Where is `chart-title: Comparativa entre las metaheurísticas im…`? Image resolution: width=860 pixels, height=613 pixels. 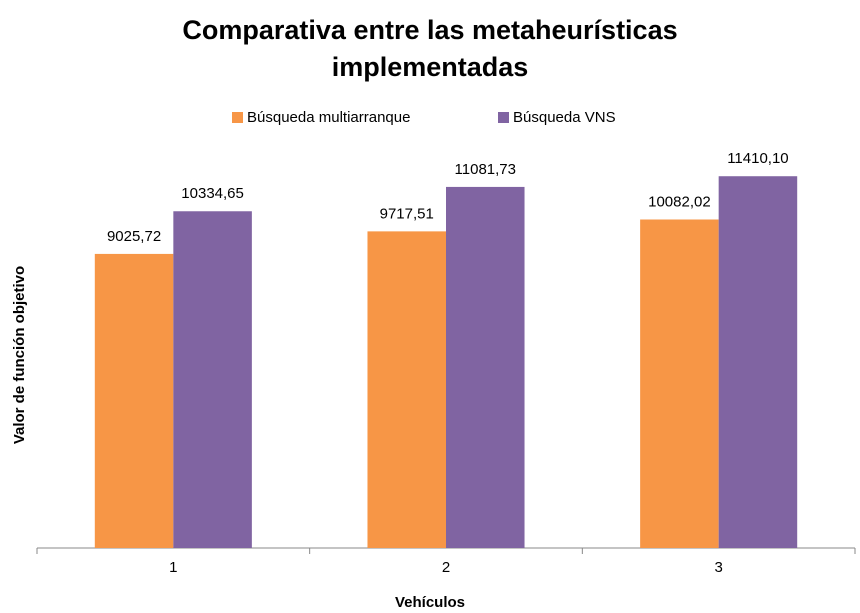 chart-title: Comparativa entre las metaheurísticas im… is located at coordinates (430, 48).